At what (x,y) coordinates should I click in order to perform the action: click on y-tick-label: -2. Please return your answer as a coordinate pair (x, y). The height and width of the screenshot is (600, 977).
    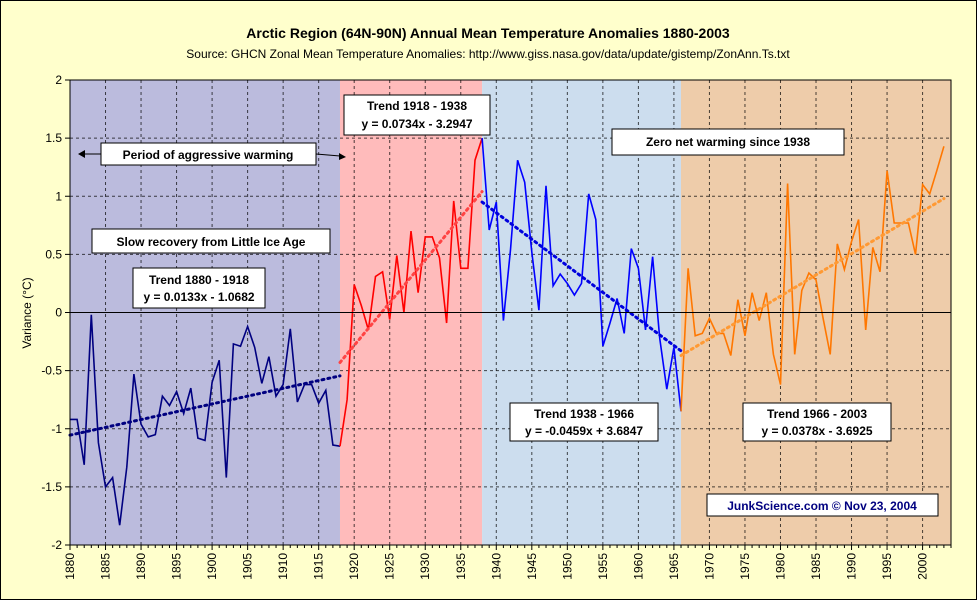
    Looking at the image, I should click on (56, 545).